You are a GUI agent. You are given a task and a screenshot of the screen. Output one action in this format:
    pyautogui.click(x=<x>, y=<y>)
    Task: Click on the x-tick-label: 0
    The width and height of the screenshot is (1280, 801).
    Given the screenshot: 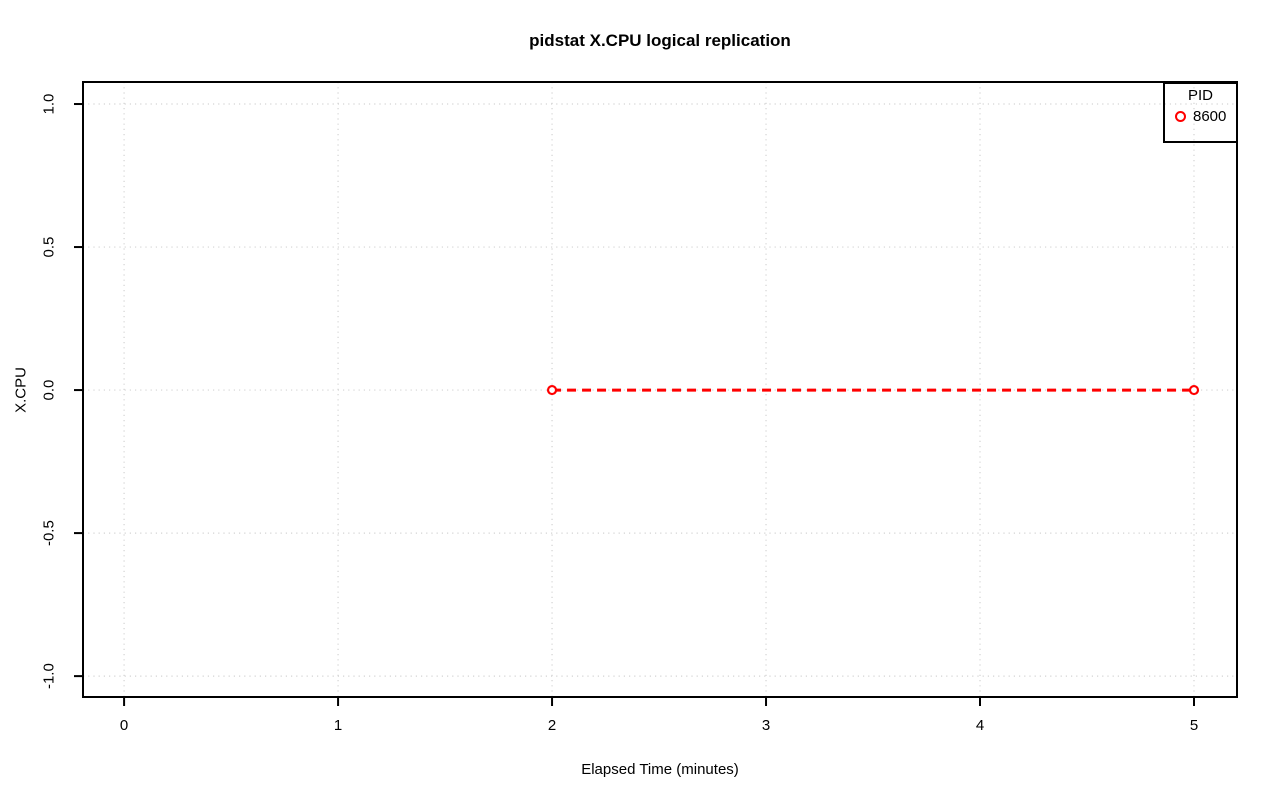 What is the action you would take?
    pyautogui.click(x=124, y=725)
    